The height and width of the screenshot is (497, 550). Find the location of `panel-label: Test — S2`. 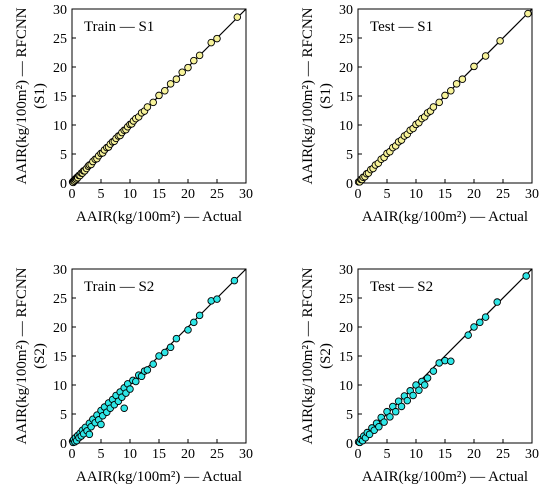

panel-label: Test — S2 is located at coordinates (401, 287).